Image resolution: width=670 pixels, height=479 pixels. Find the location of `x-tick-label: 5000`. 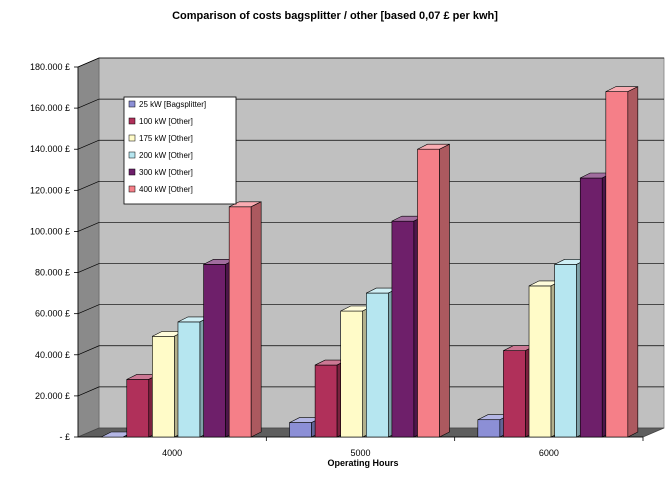

x-tick-label: 5000 is located at coordinates (360, 453).